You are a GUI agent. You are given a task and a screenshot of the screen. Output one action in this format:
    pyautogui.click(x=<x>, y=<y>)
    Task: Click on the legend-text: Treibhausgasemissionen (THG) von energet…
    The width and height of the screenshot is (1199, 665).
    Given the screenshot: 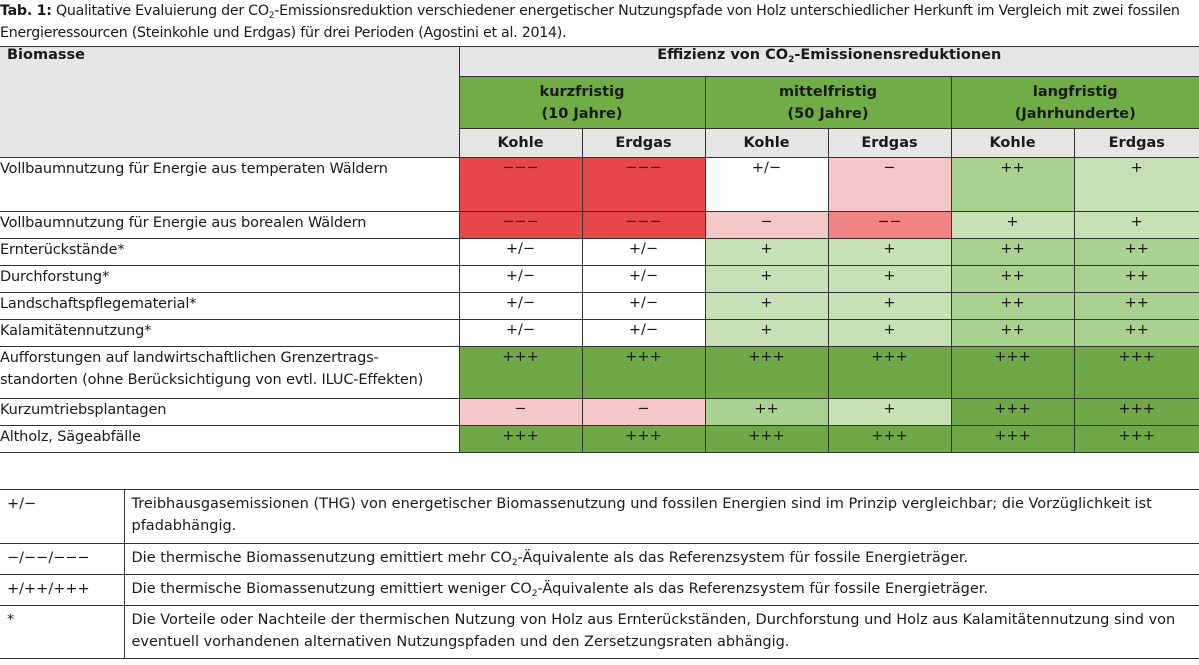 What is the action you would take?
    pyautogui.click(x=661, y=516)
    